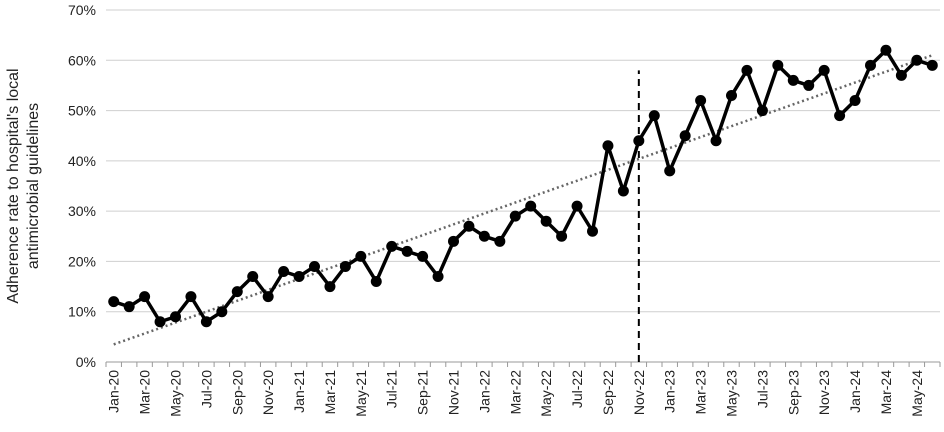 Image resolution: width=944 pixels, height=432 pixels. Describe the element at coordinates (423, 392) in the screenshot. I see `x-tick-label: Sep-21` at that location.